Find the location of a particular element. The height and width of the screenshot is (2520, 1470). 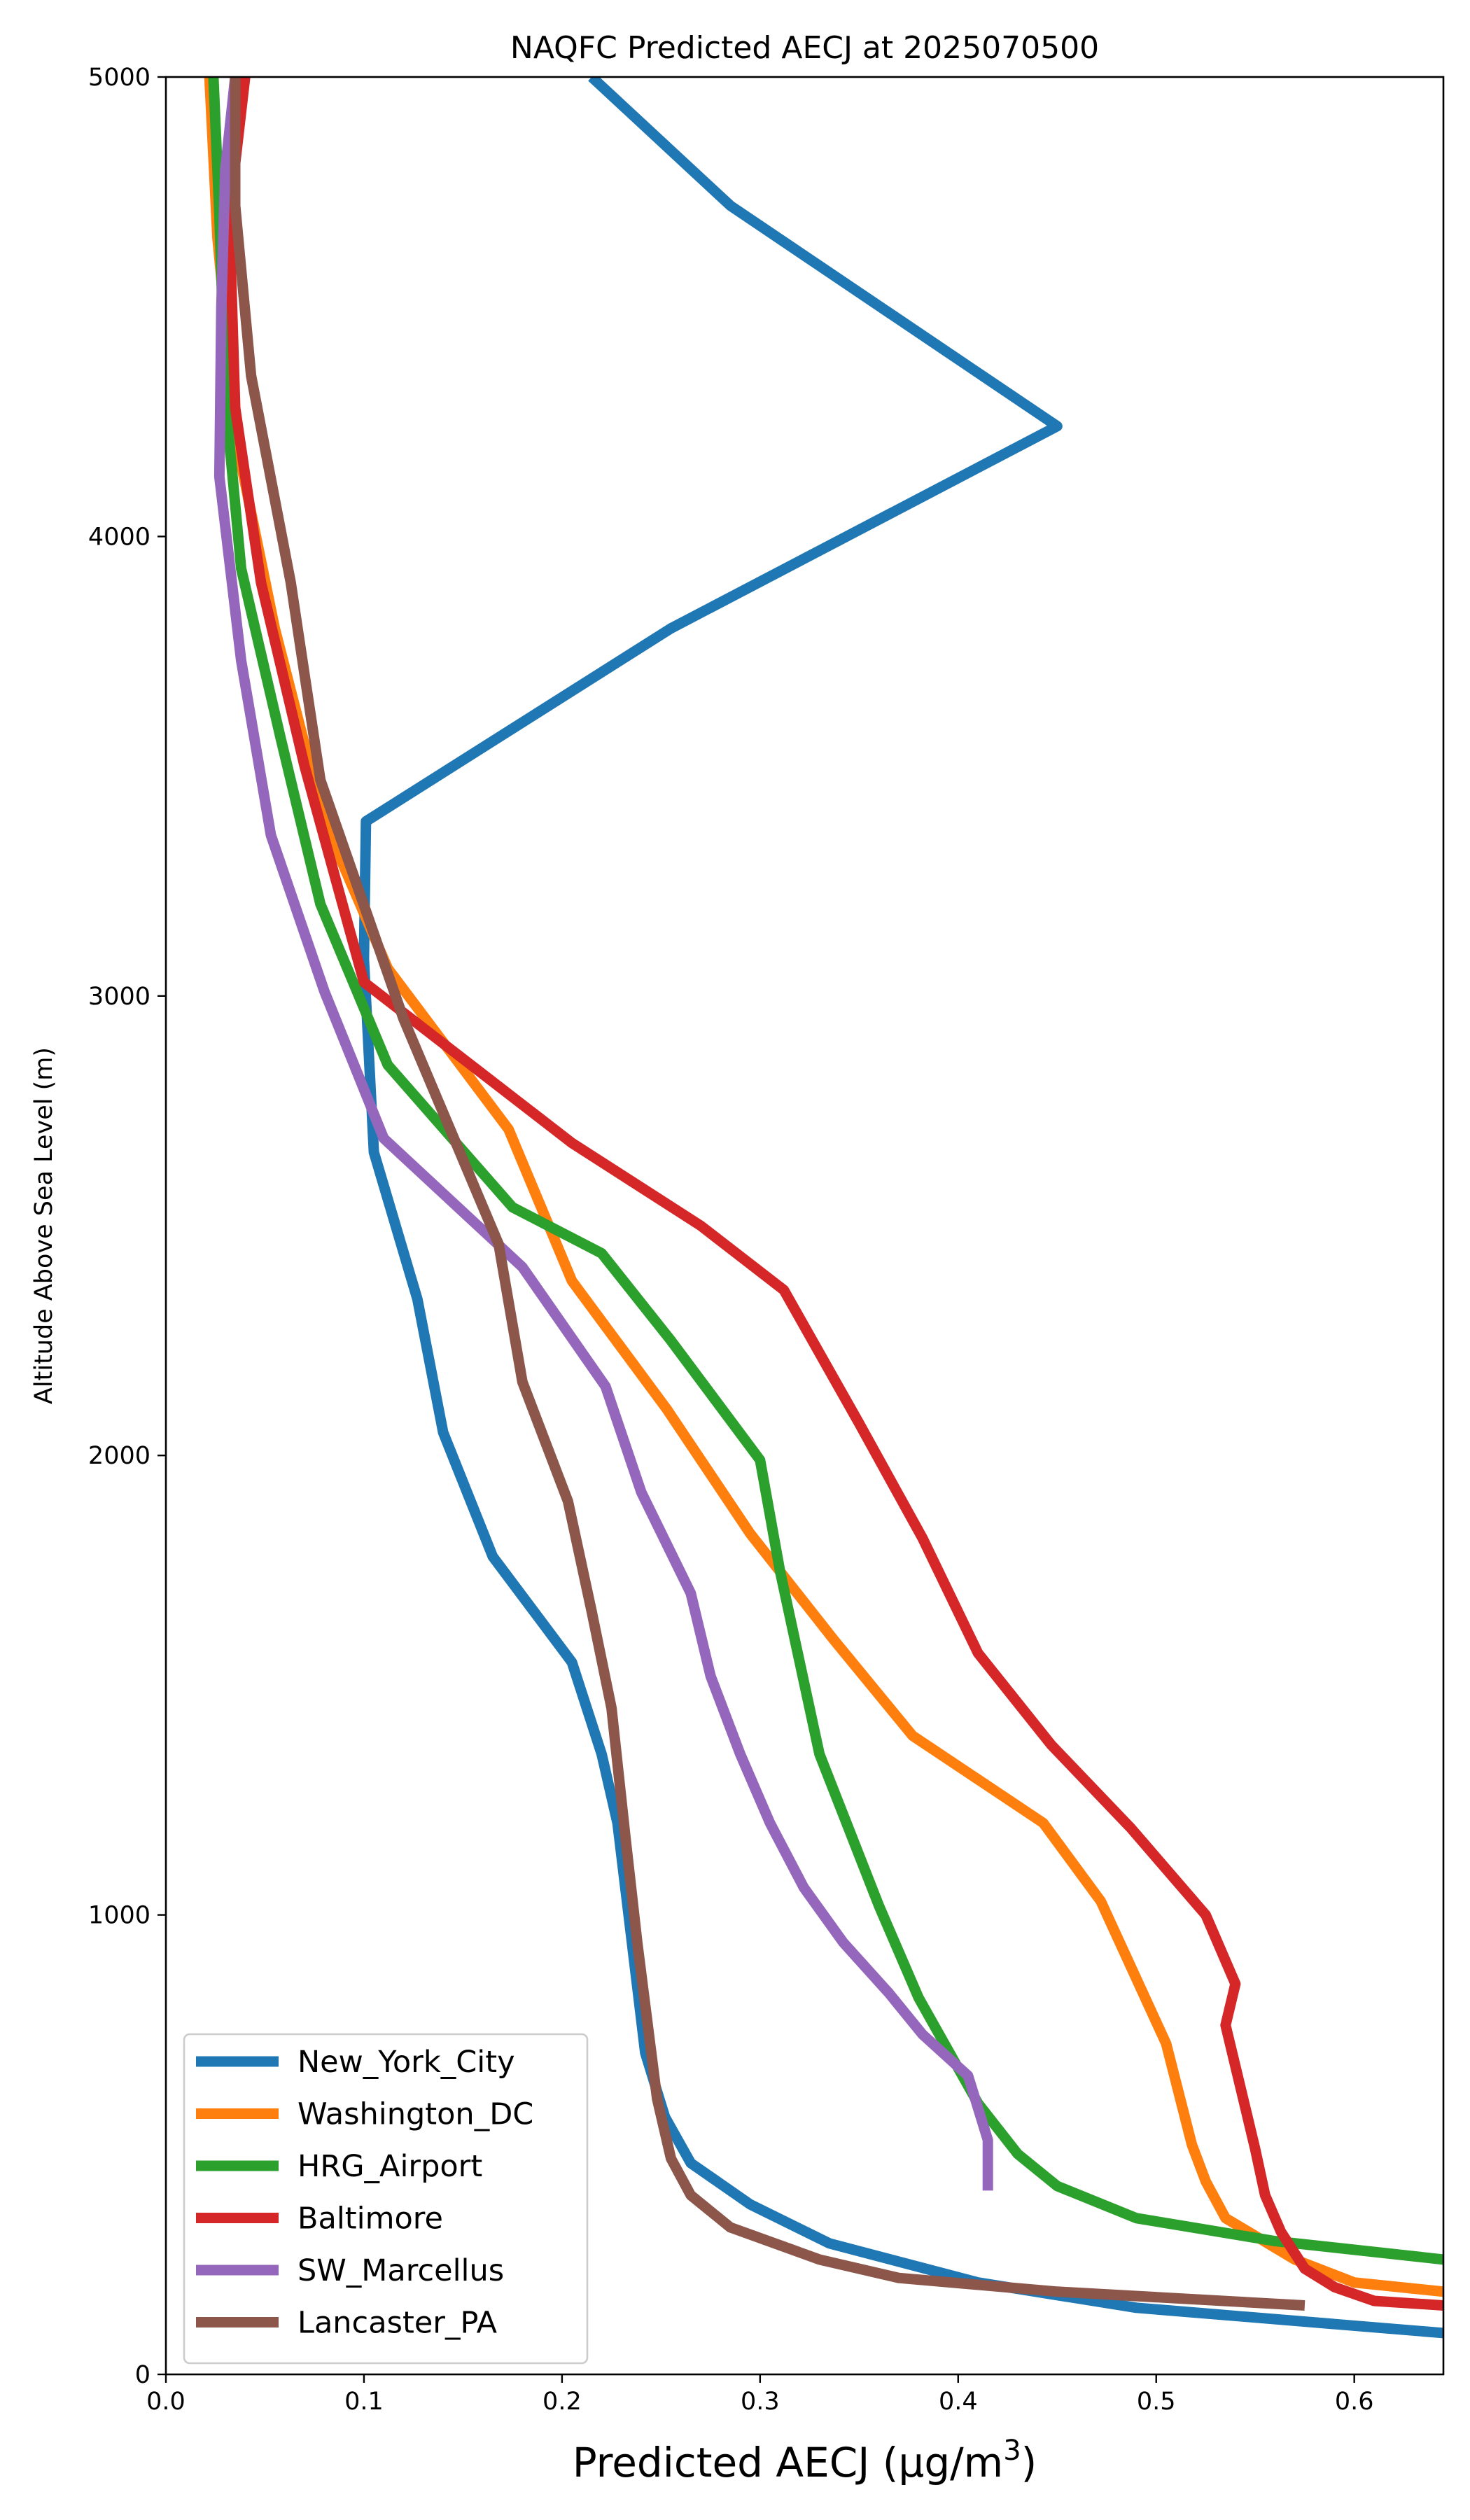

x-axis-ticks: 0.0 0.1 0.2 0.3 0.4 0.5 0.6 is located at coordinates (760, 2395).